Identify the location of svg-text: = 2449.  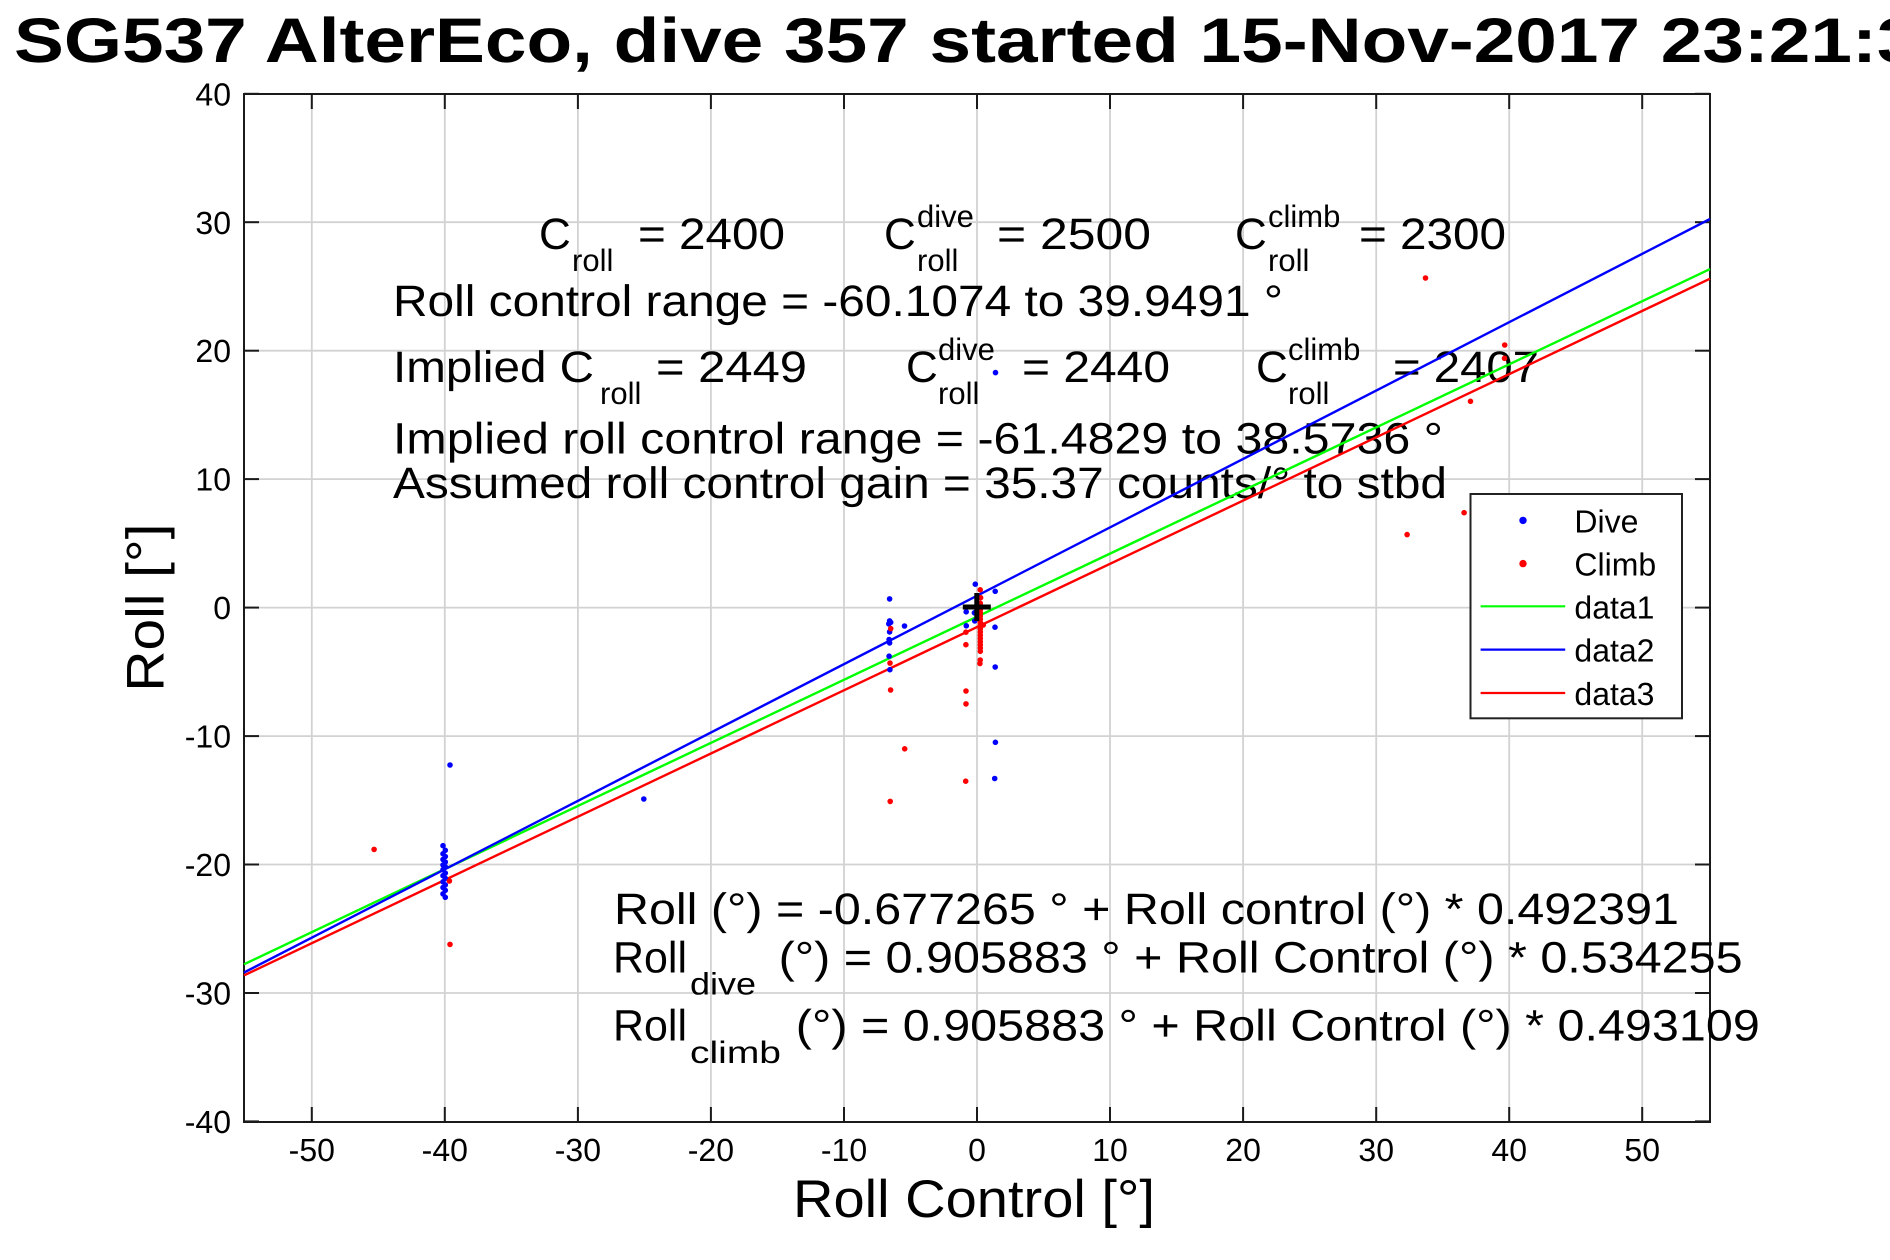
(731, 367).